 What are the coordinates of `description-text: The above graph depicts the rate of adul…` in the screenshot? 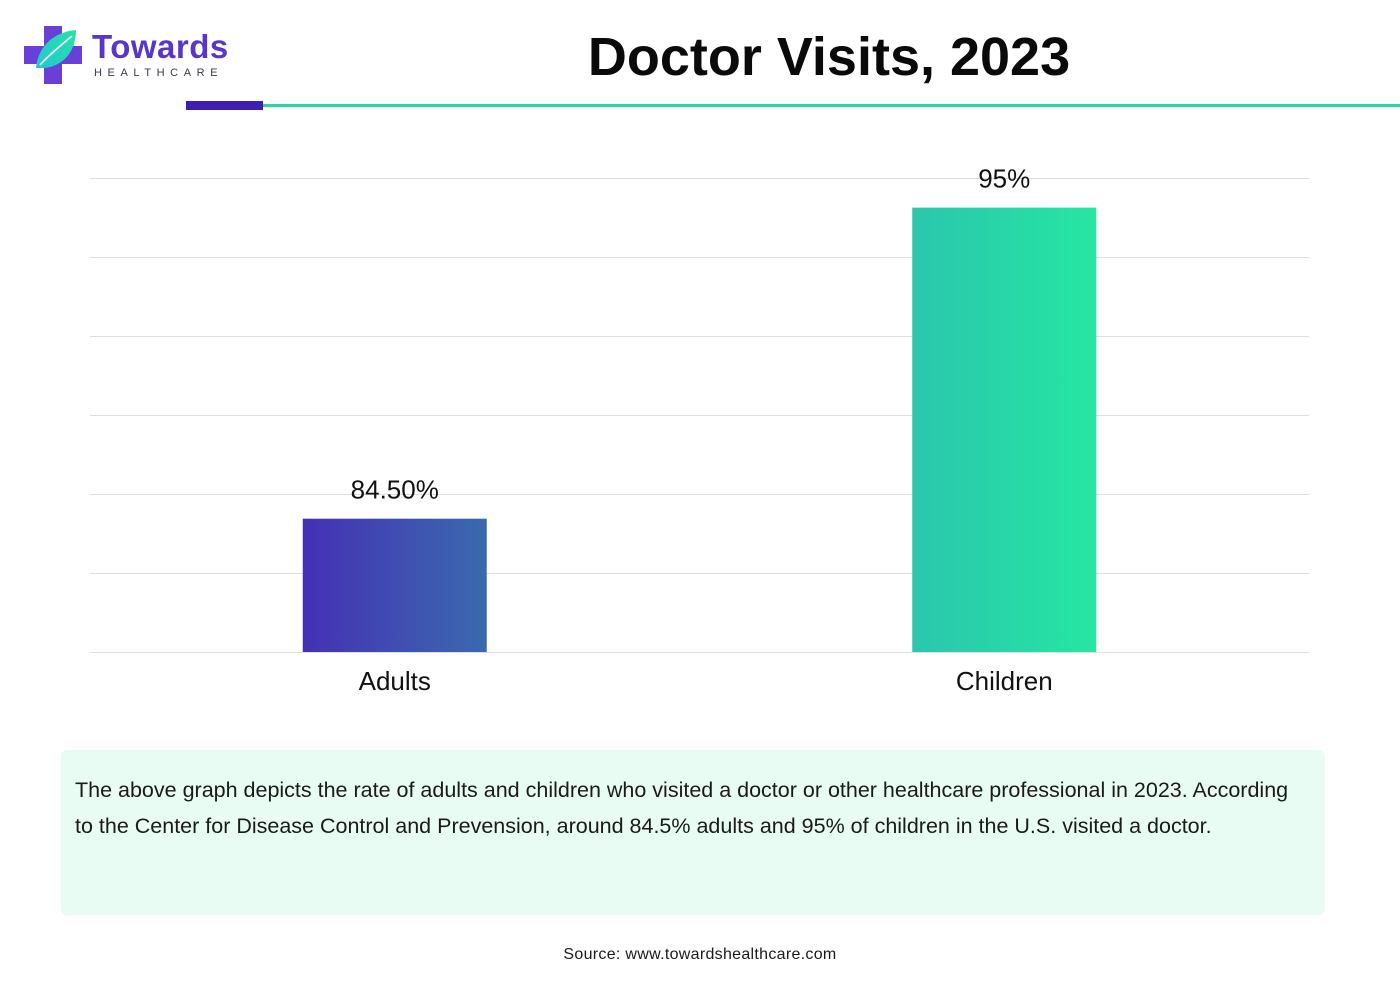 It's located at (682, 808).